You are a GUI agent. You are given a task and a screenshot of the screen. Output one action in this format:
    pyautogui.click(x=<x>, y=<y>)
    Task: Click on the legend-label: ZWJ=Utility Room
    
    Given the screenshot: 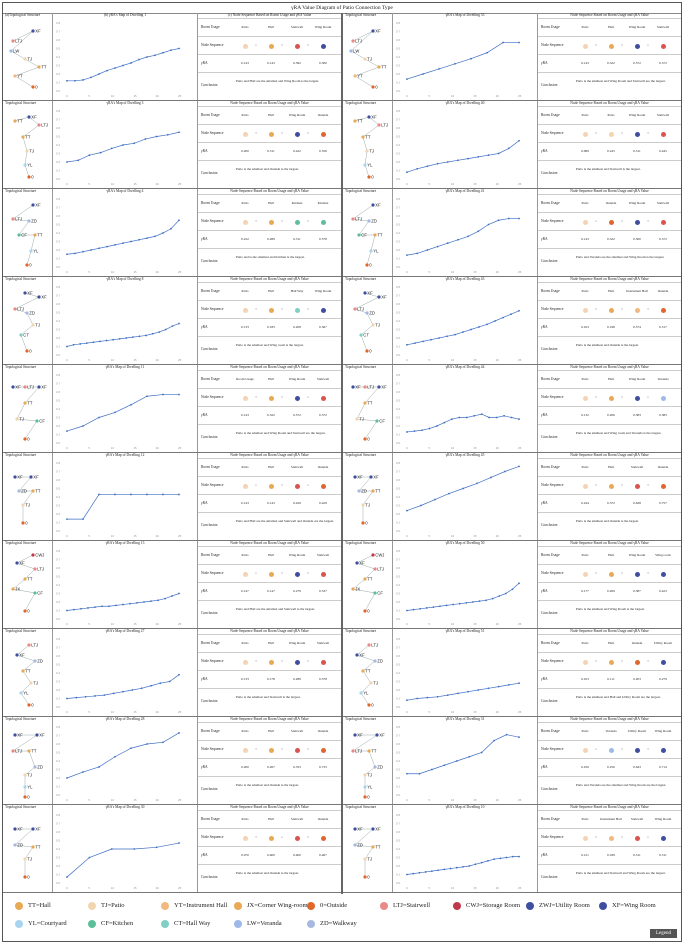 What is the action you would take?
    pyautogui.click(x=564, y=905)
    